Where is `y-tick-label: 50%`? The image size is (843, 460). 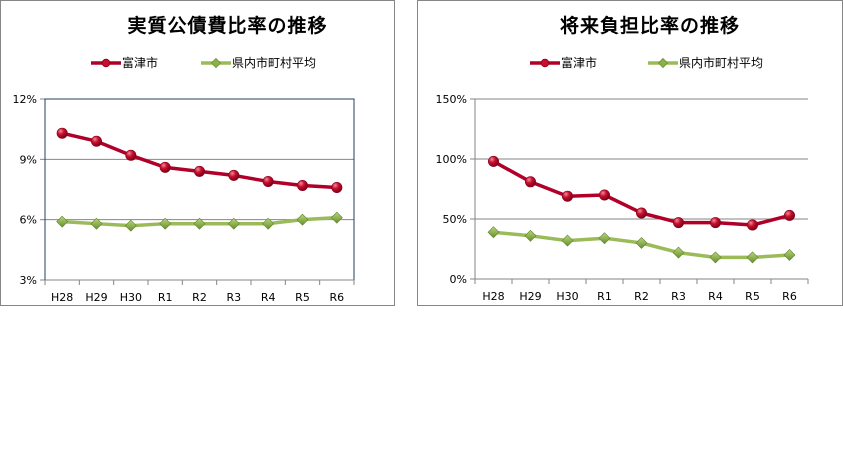
y-tick-label: 50% is located at coordinates (455, 219).